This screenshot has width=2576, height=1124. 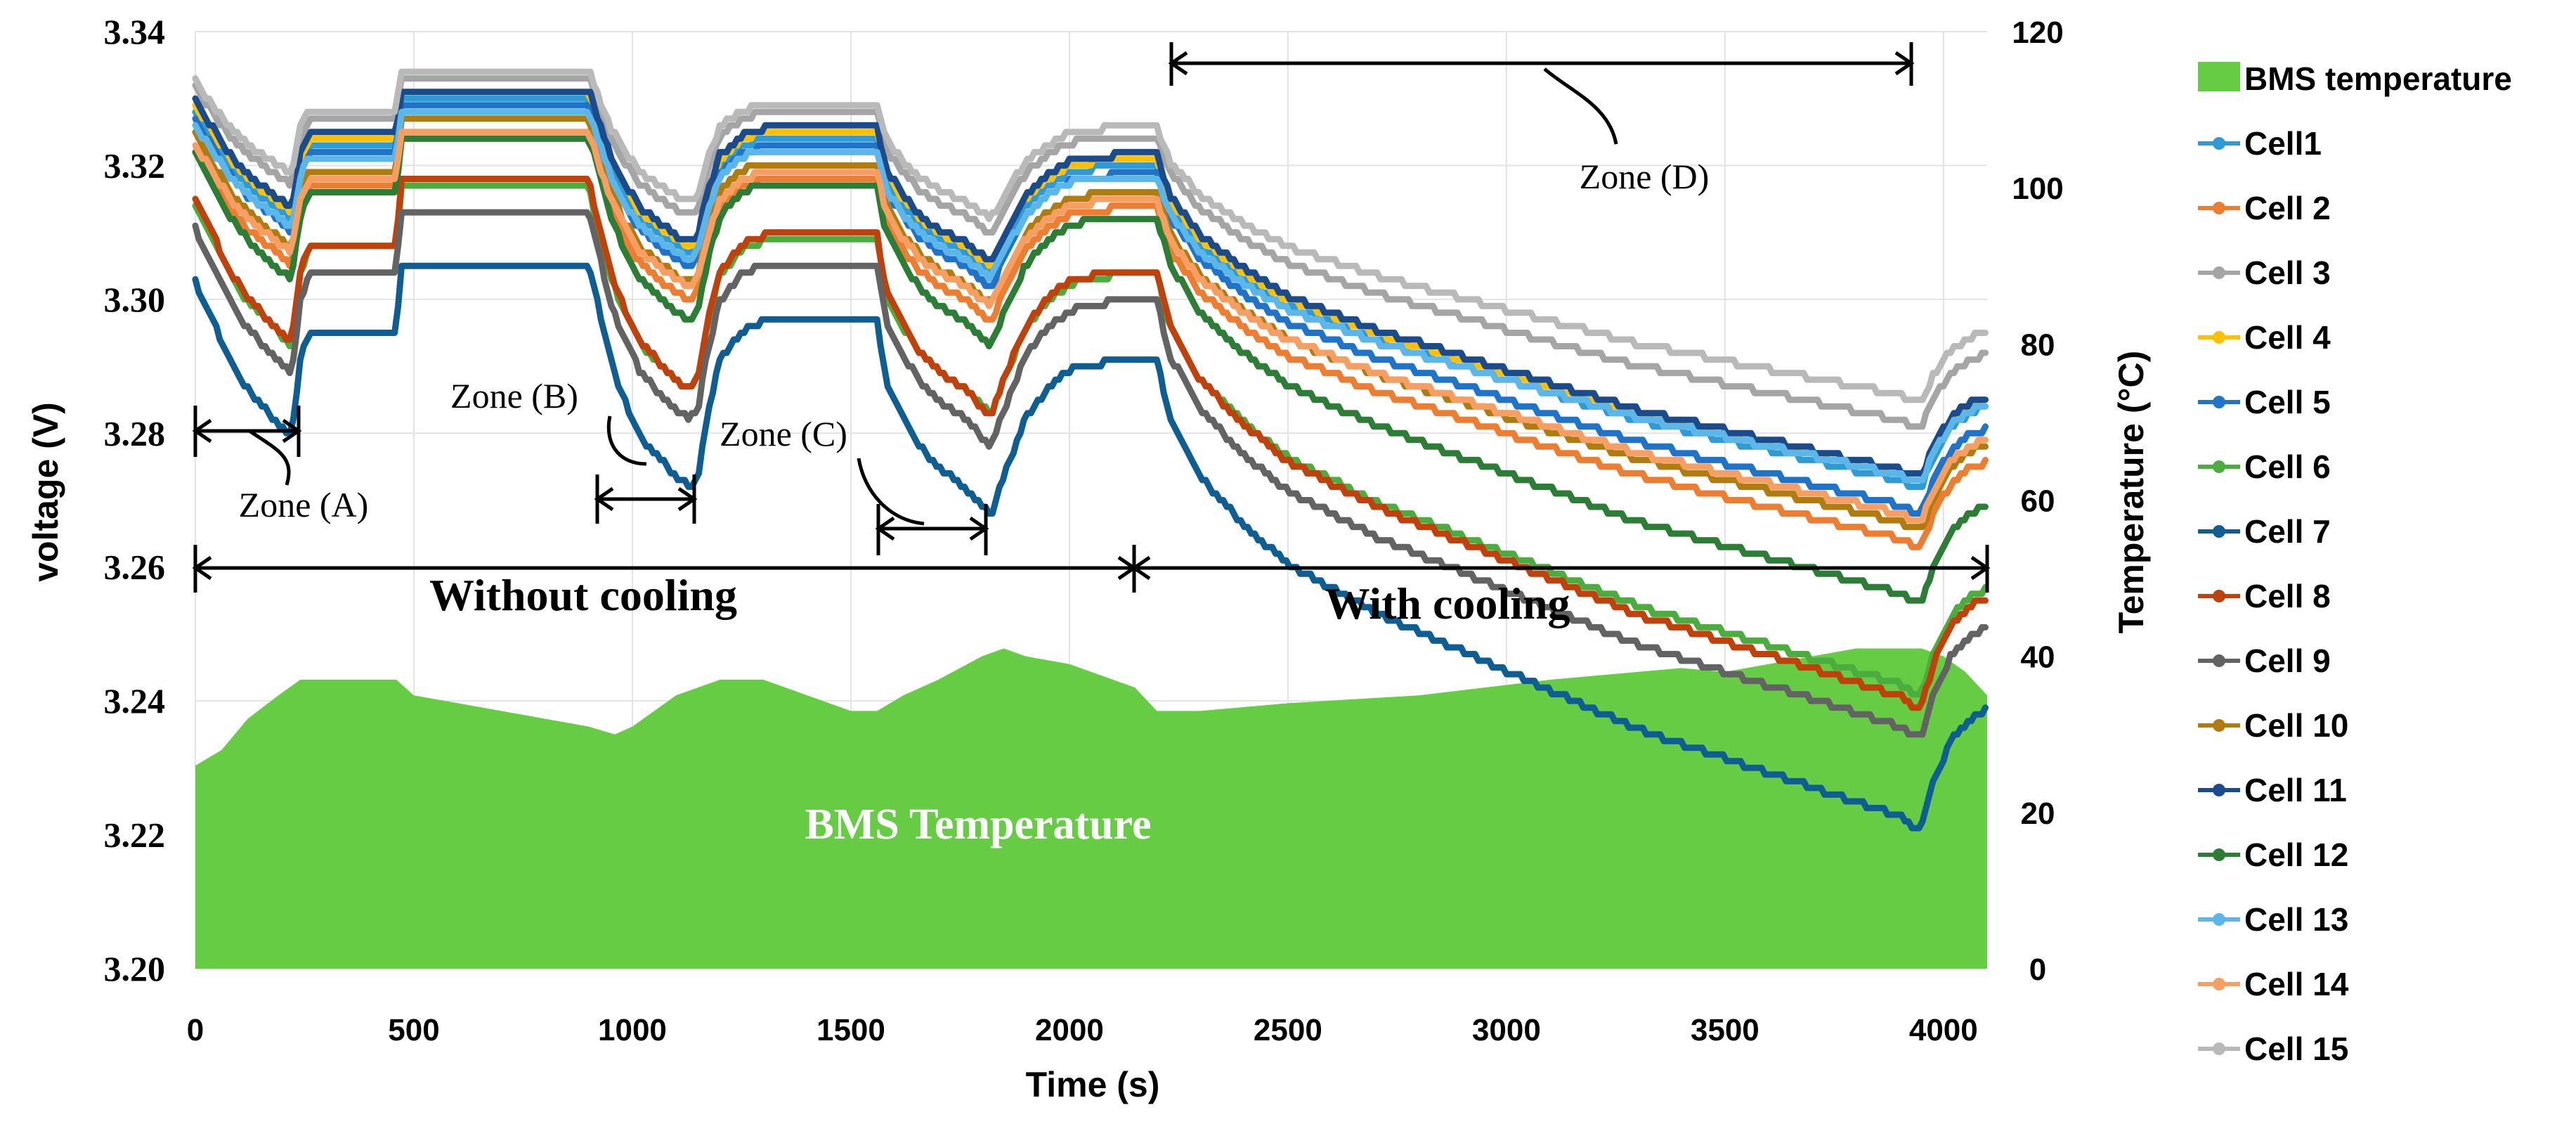 What do you see at coordinates (2287, 402) in the screenshot?
I see `legend-label: Cell 5` at bounding box center [2287, 402].